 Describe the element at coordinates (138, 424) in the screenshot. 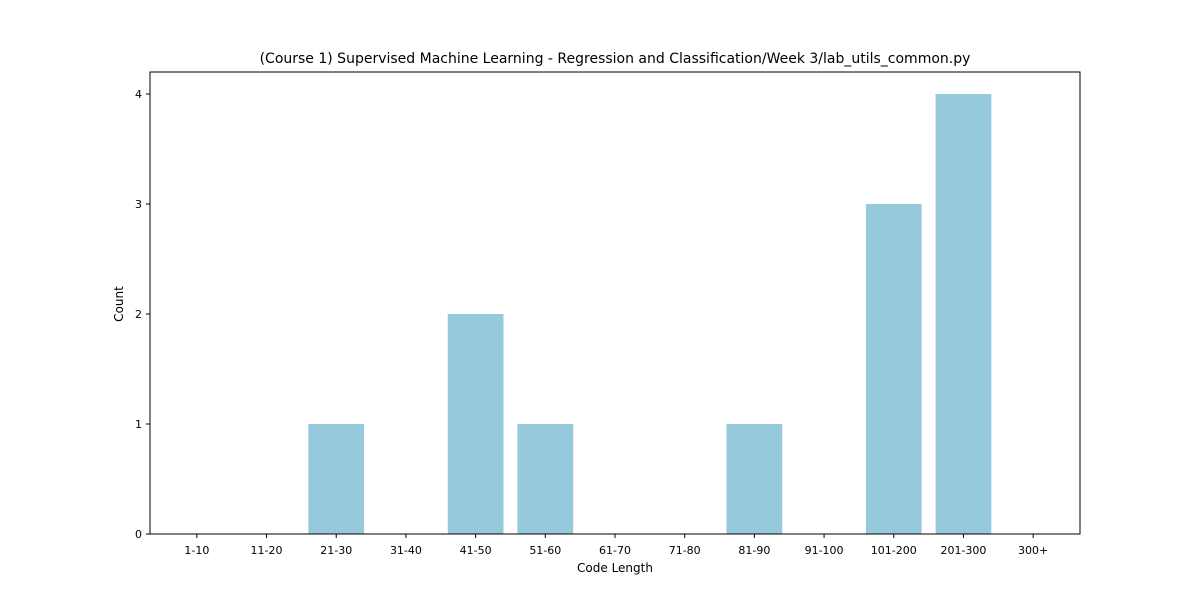

I see `y-tick-label: 1` at that location.